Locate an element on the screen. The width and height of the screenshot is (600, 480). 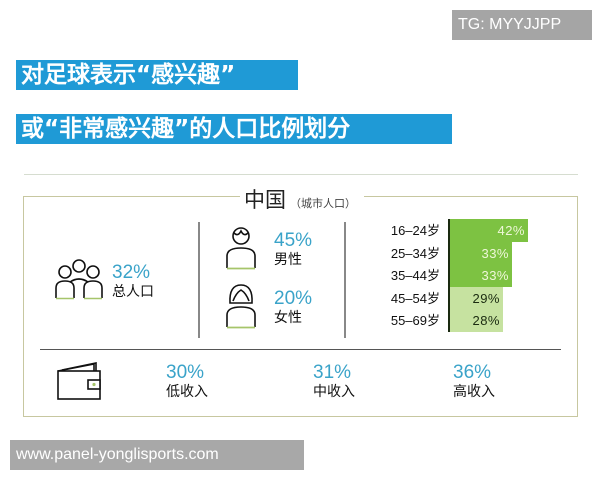
region-note: （城市人口） is located at coordinates (323, 203).